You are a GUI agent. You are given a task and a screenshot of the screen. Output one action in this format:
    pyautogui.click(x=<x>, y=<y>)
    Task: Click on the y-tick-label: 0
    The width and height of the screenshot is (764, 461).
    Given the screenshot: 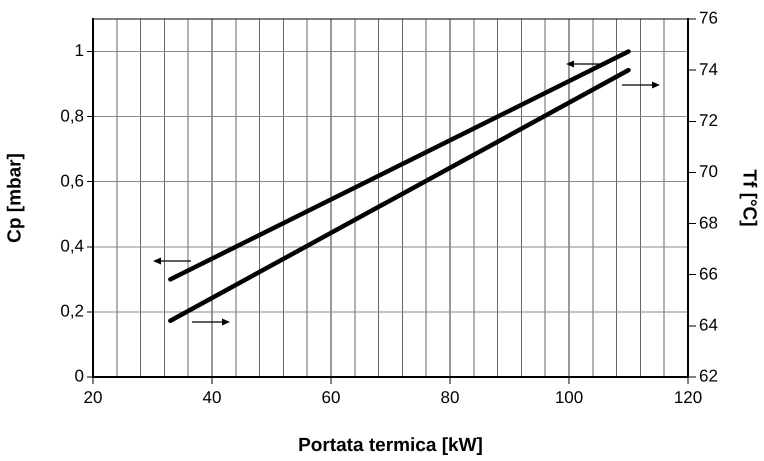 What is the action you would take?
    pyautogui.click(x=79, y=376)
    